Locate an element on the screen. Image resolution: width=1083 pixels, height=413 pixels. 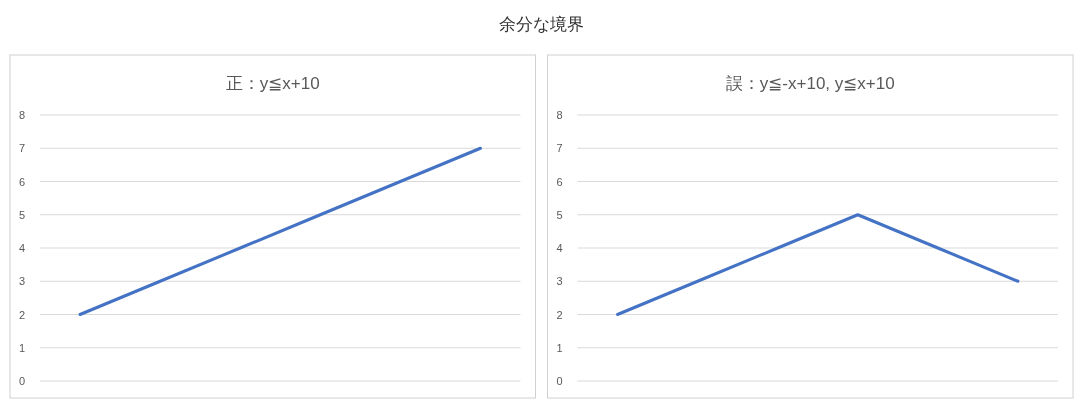
chart-title: 誤：y≦-x+10, y≦x+10 is located at coordinates (810, 83).